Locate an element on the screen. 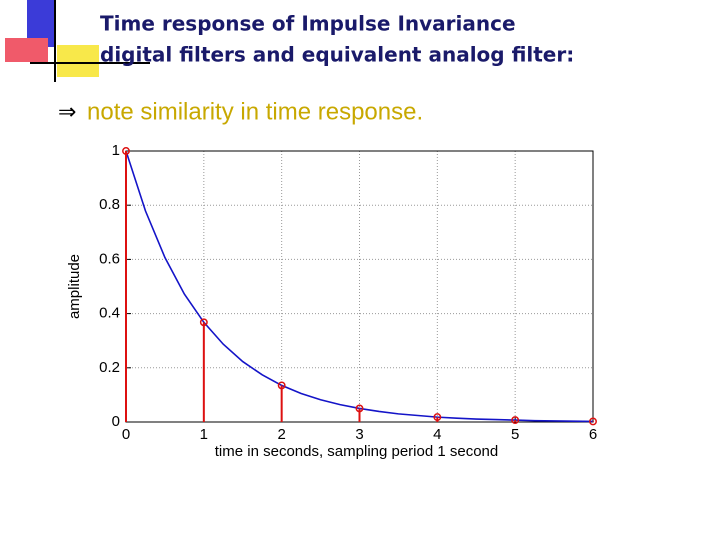  y-tick-label: 0.8 is located at coordinates (109, 204).